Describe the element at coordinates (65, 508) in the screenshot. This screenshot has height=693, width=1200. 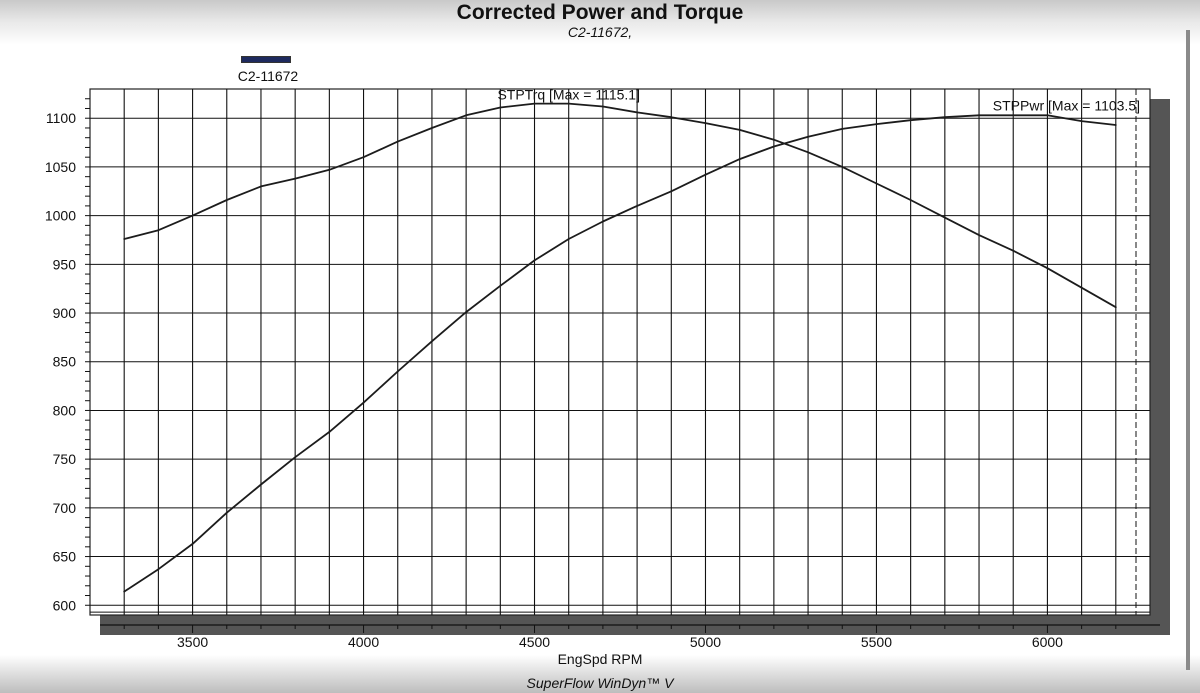
I see `y-tick-label: 700` at that location.